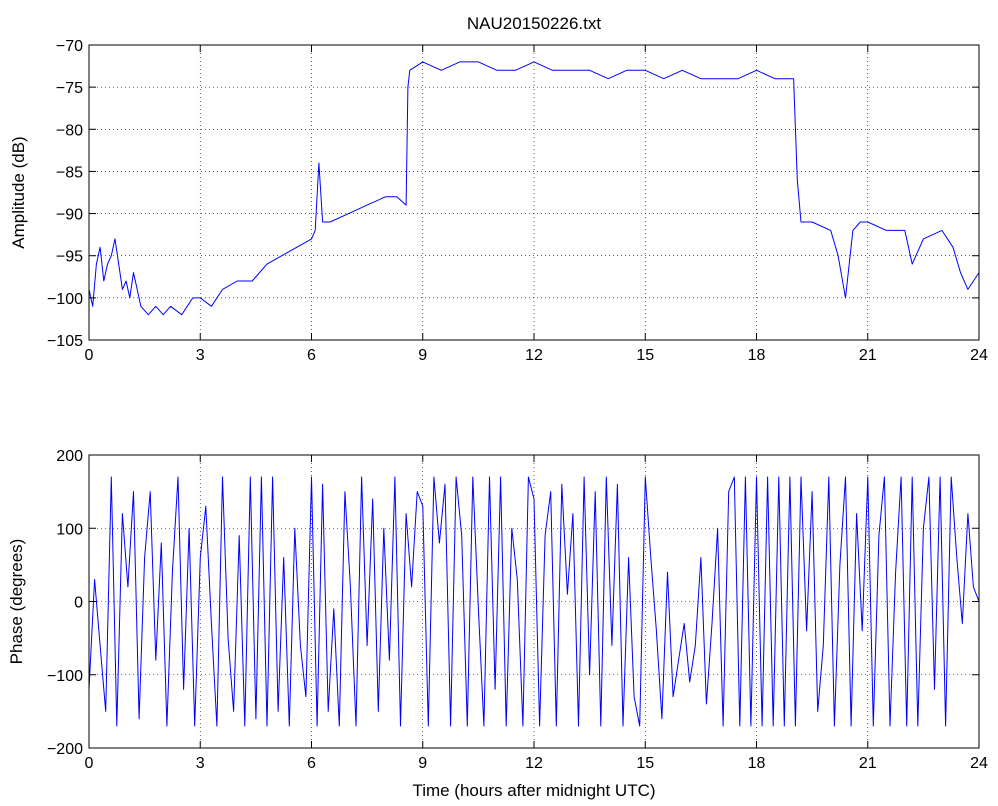  Describe the element at coordinates (69, 456) in the screenshot. I see `y-tick-label: 200` at that location.